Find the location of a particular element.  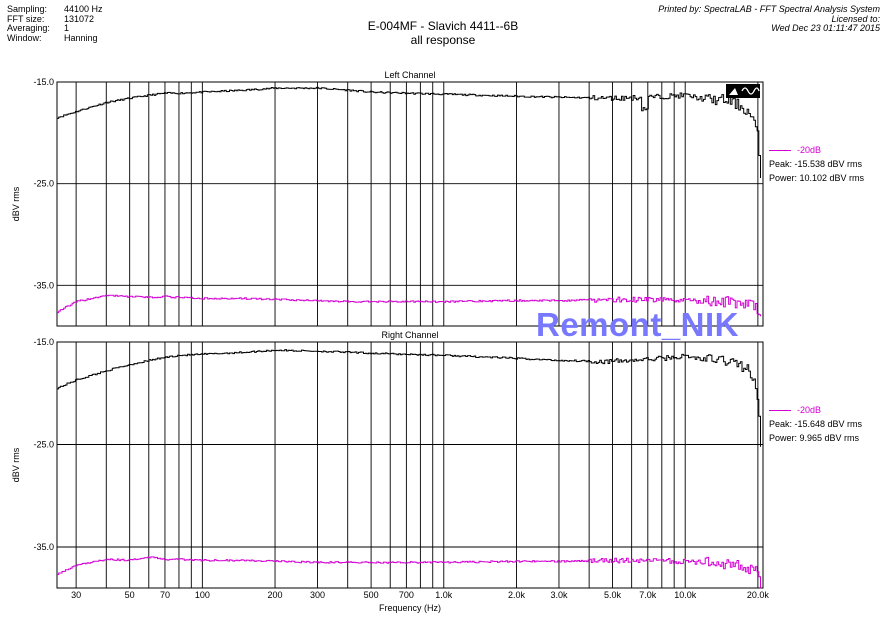

spectralab-logo is located at coordinates (743, 91).